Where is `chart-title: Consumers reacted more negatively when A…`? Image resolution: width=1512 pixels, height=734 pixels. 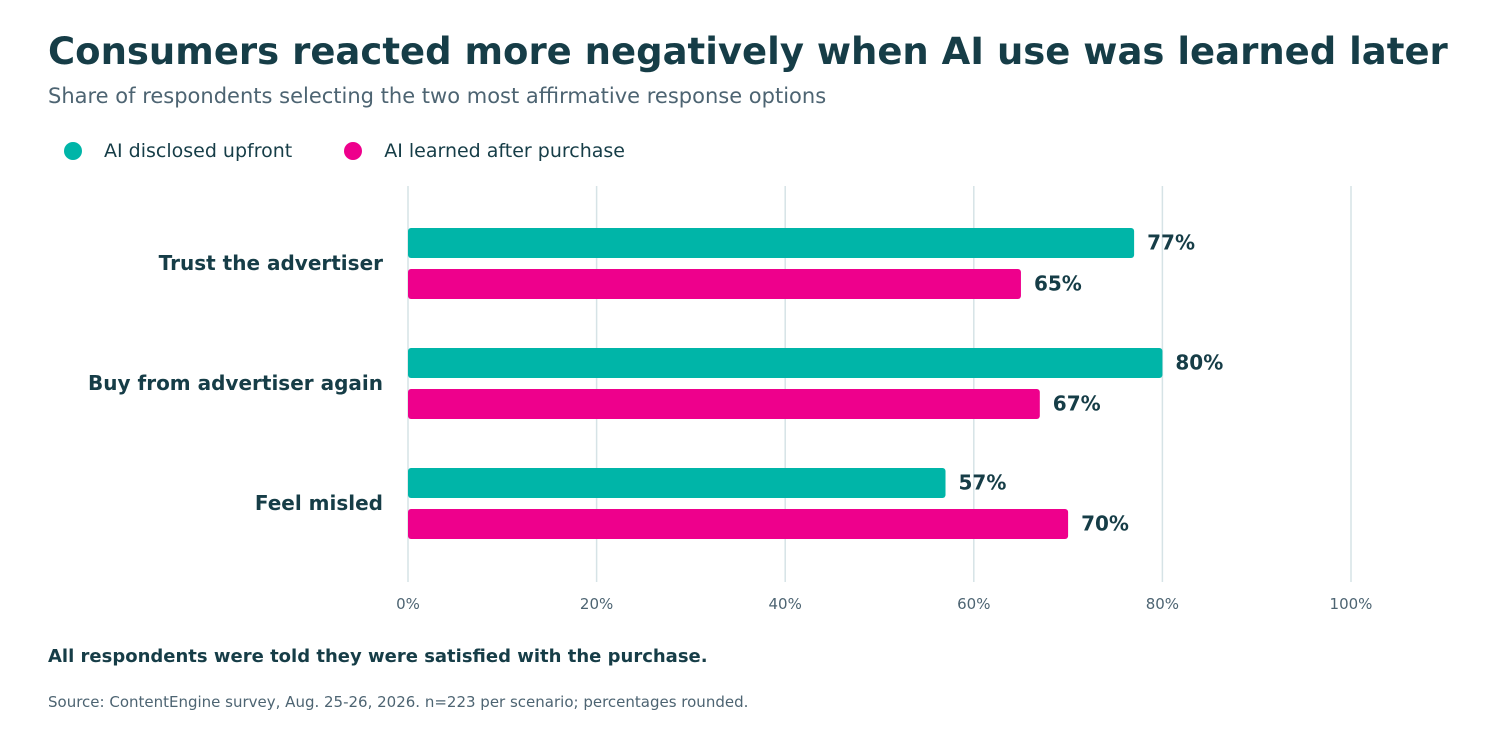
chart-title: Consumers reacted more negatively when A… is located at coordinates (748, 51).